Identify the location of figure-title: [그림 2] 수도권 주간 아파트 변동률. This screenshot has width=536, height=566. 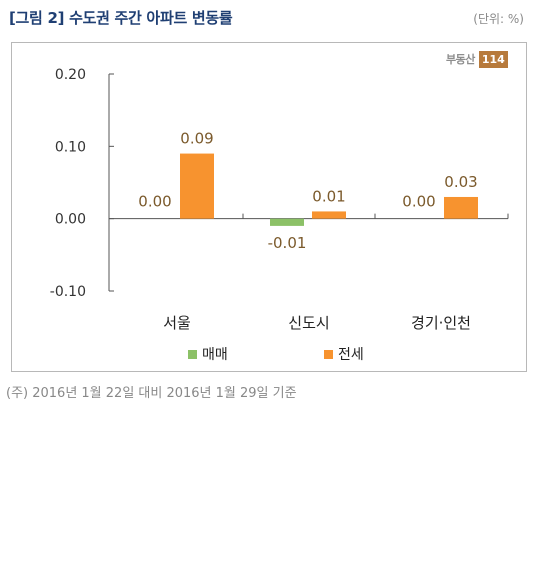
(121, 18).